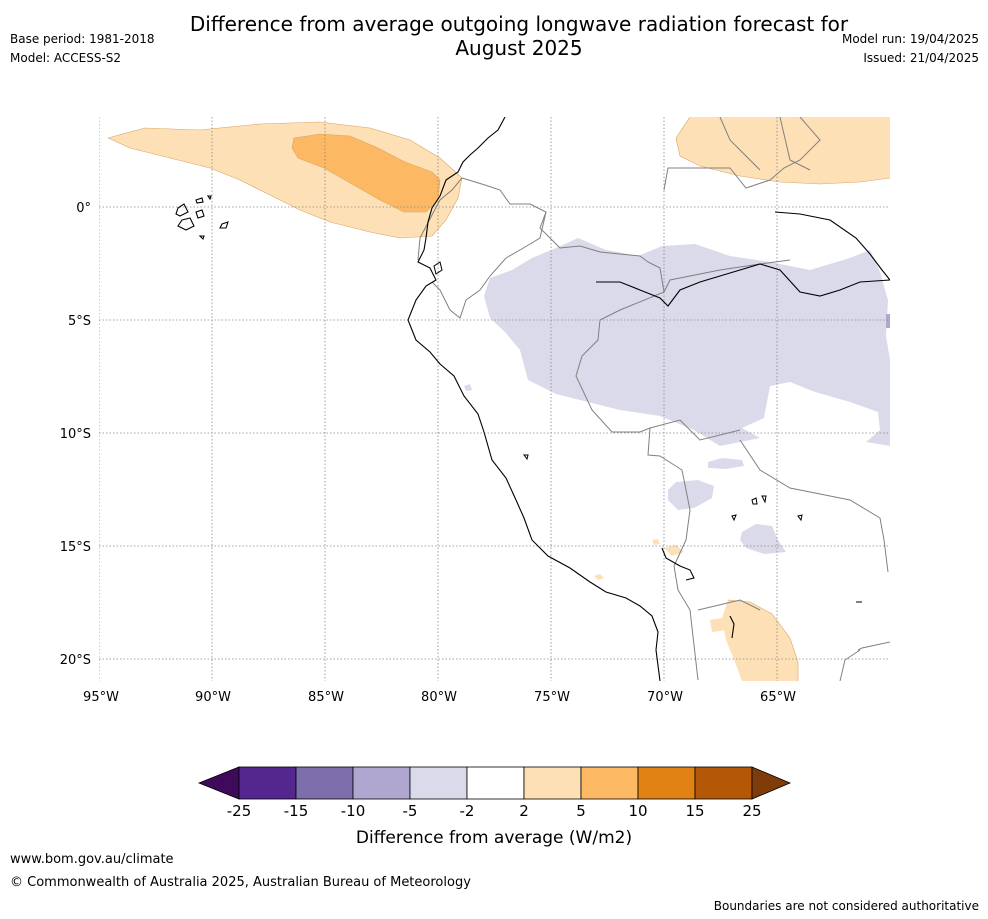 This screenshot has height=919, width=988. Describe the element at coordinates (751, 811) in the screenshot. I see `colorbar-tick-label: 25` at that location.